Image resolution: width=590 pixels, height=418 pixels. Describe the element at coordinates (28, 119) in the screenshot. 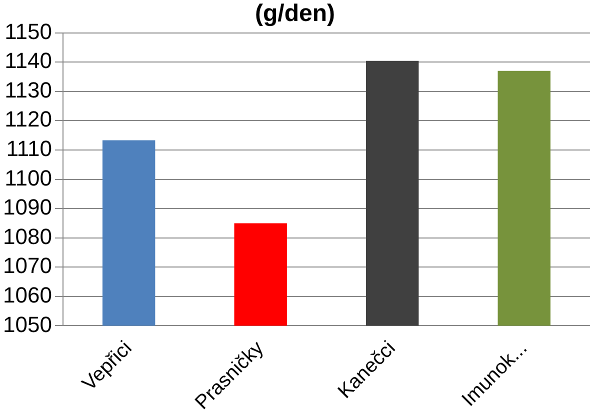

I see `y-tick-label: 1120` at that location.